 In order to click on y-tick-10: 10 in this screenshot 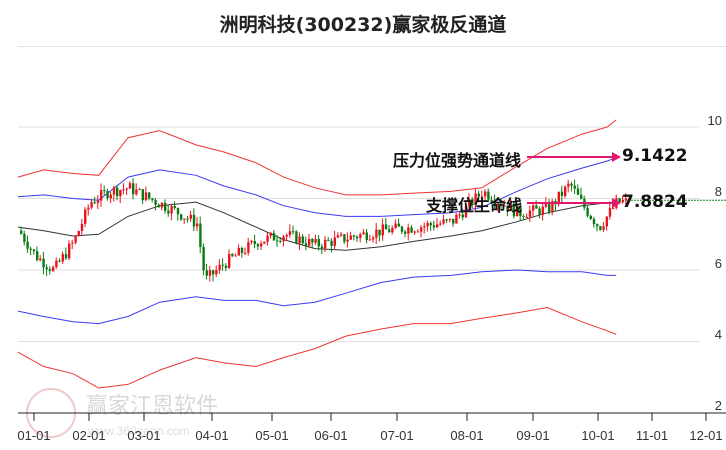, I will do `click(714, 120)`.